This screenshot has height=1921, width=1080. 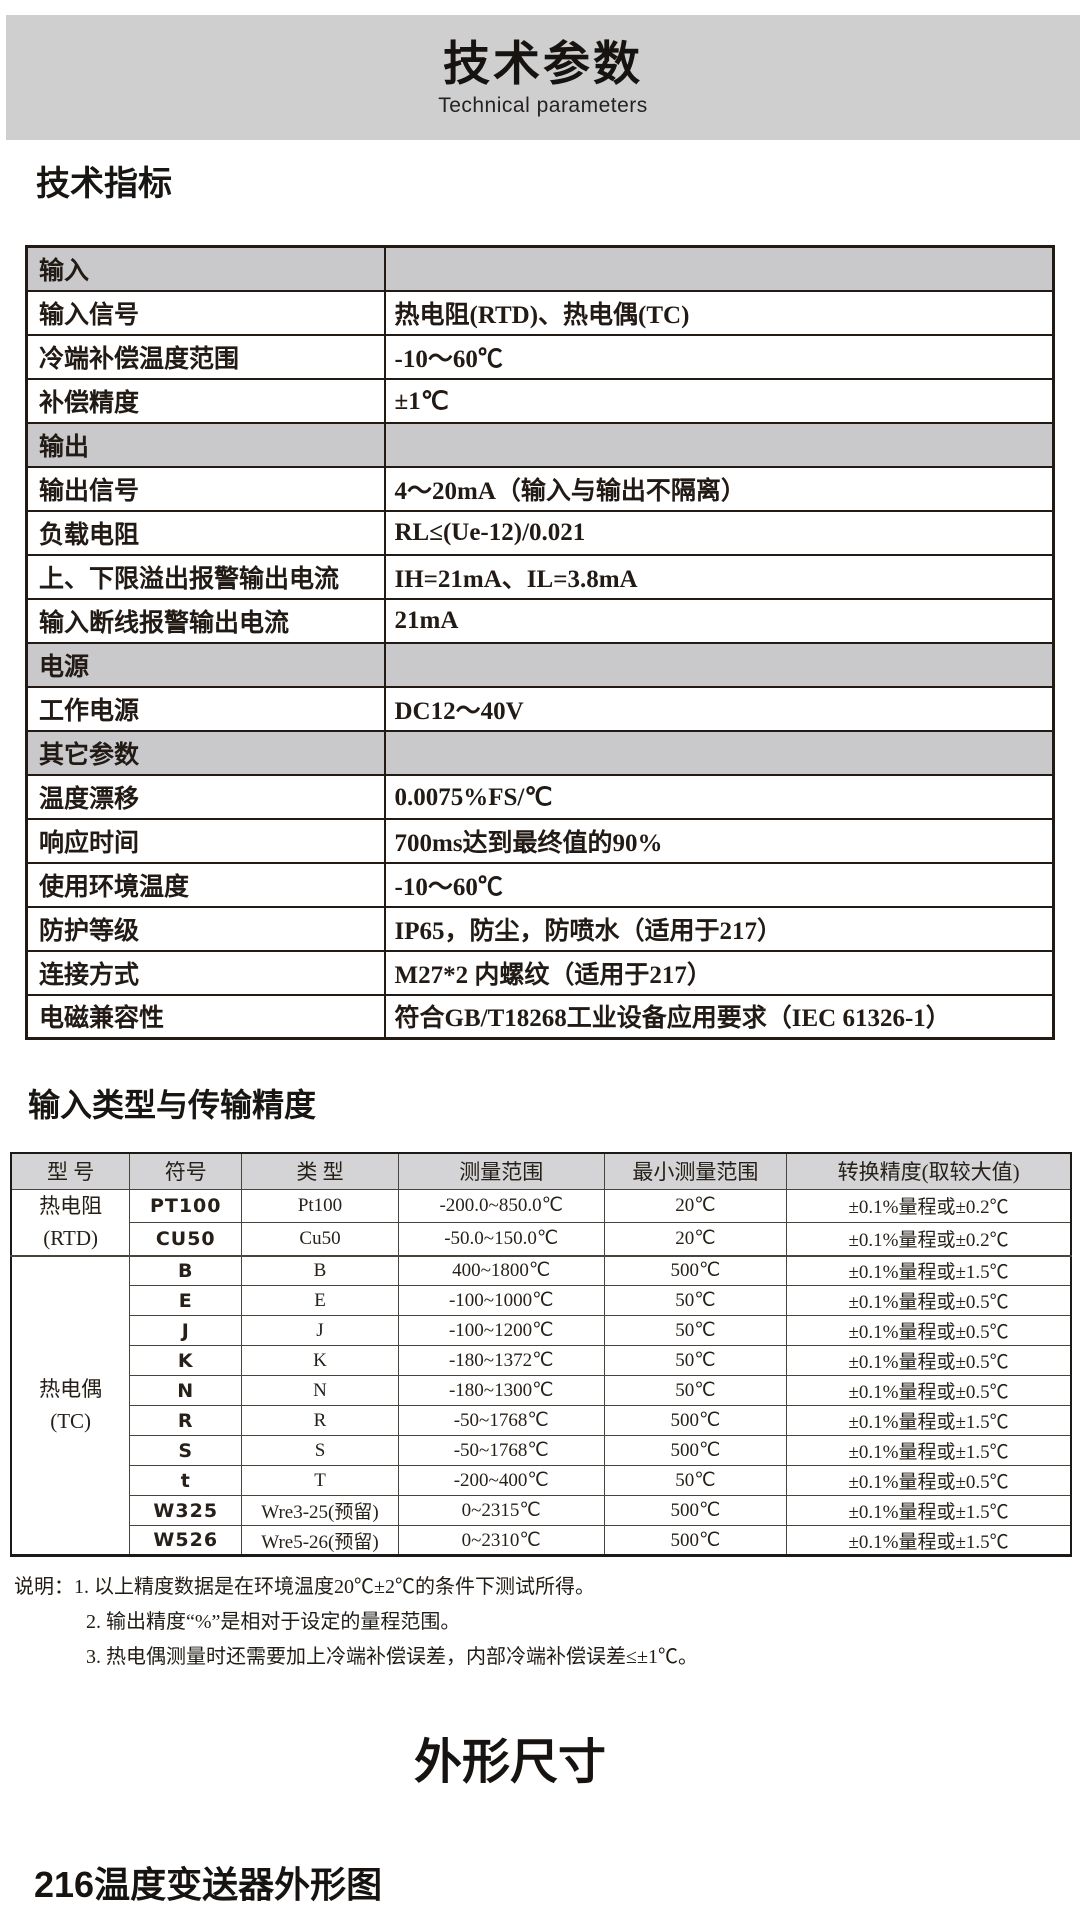 What do you see at coordinates (719, 796) in the screenshot?
I see `spec-value-cell: 0.0075%FS/℃` at bounding box center [719, 796].